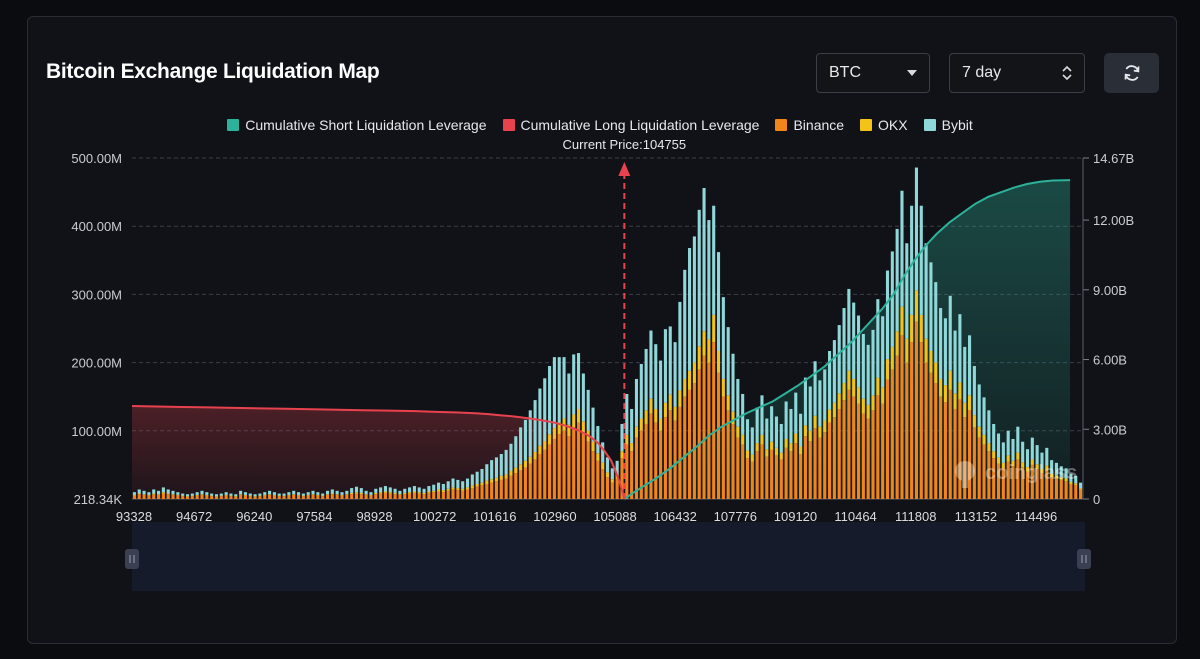 This screenshot has width=1200, height=659. What do you see at coordinates (1031, 473) in the screenshot?
I see `watermark: coinglass` at bounding box center [1031, 473].